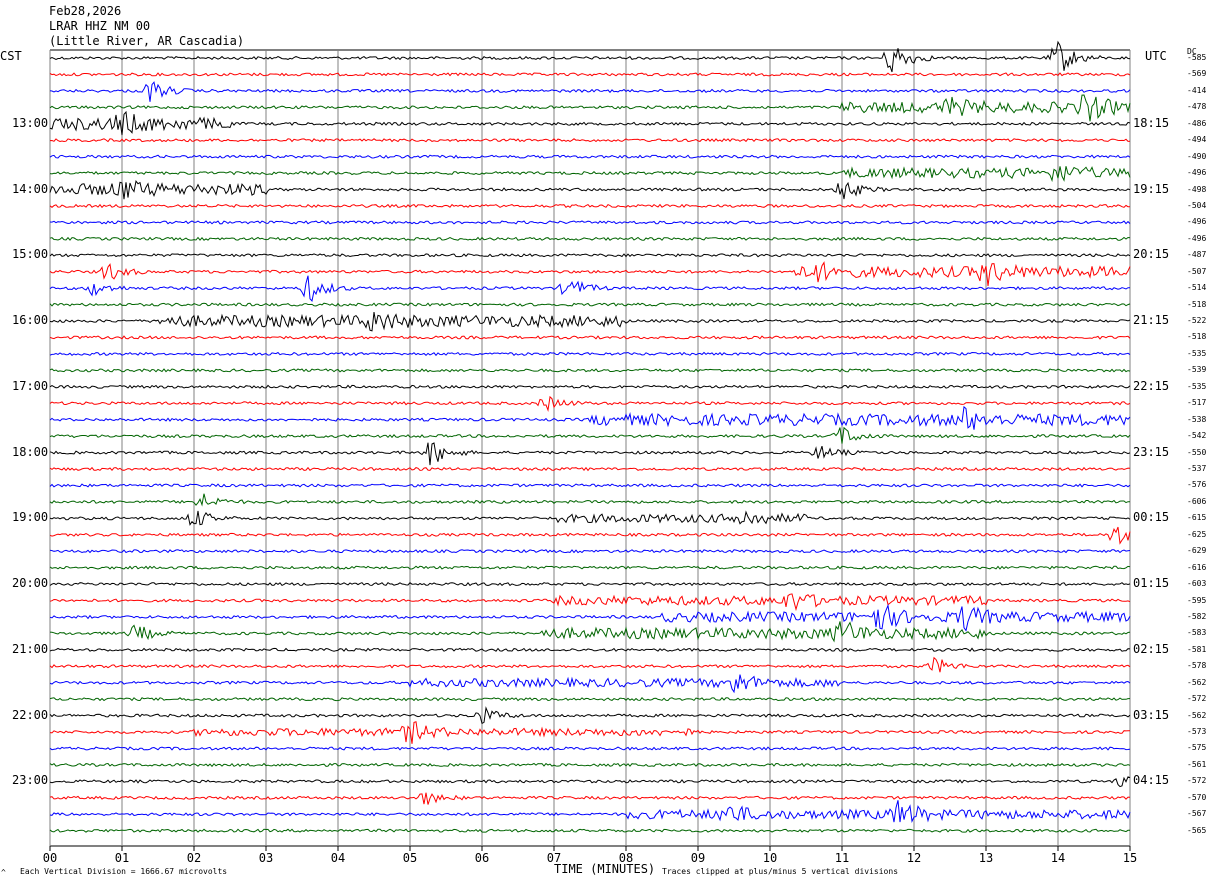 The height and width of the screenshot is (886, 1210). What do you see at coordinates (1197, 255) in the screenshot?
I see `dc-offset-label: -487` at bounding box center [1197, 255].